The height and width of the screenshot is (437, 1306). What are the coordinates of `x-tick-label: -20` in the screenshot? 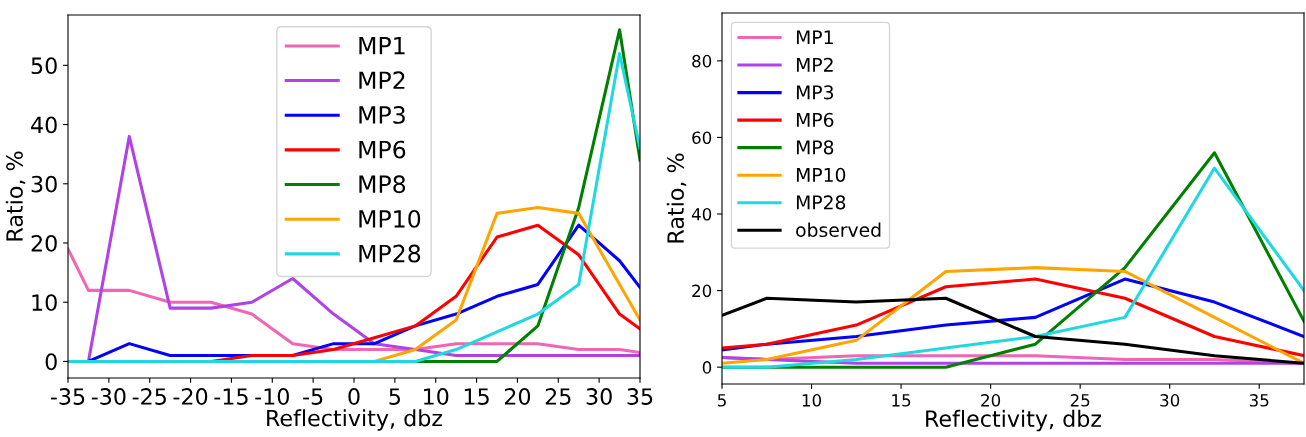 It's located at (190, 396).